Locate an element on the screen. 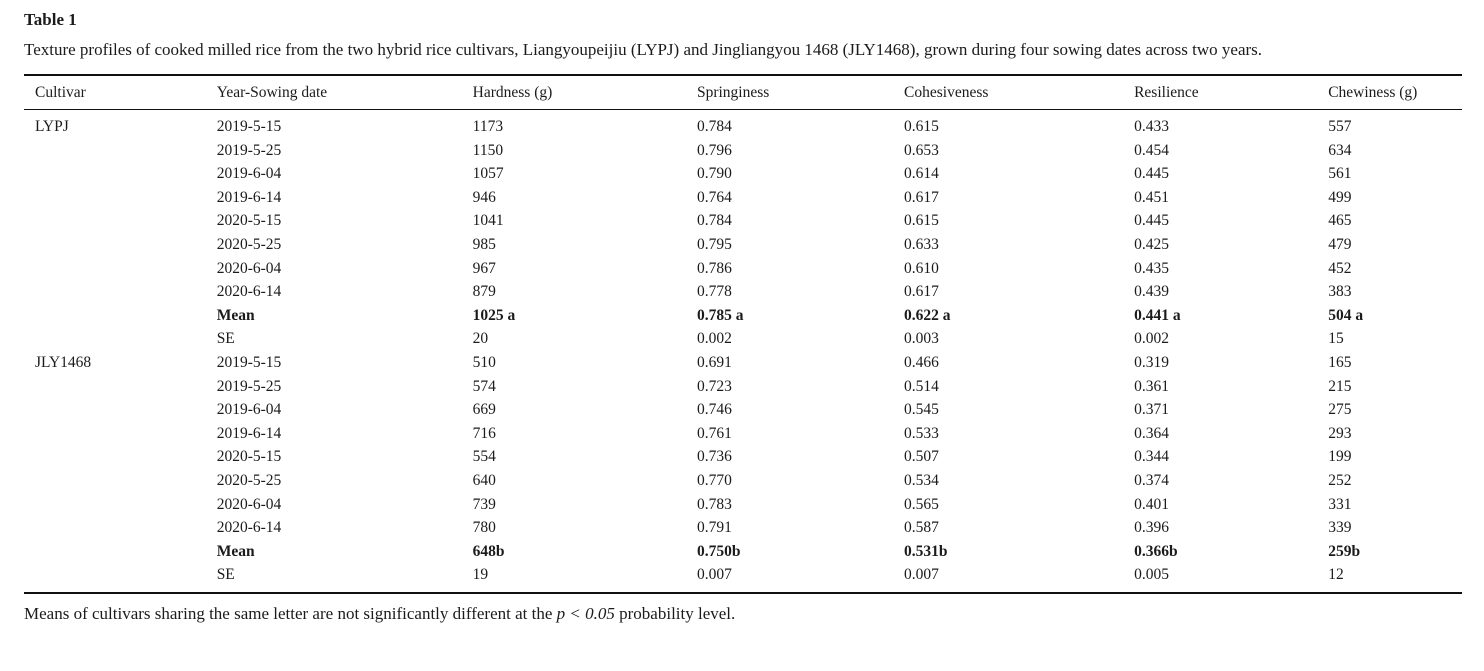 This screenshot has width=1484, height=671. column-header-sowing-date: Year-Sowing date is located at coordinates (344, 92).